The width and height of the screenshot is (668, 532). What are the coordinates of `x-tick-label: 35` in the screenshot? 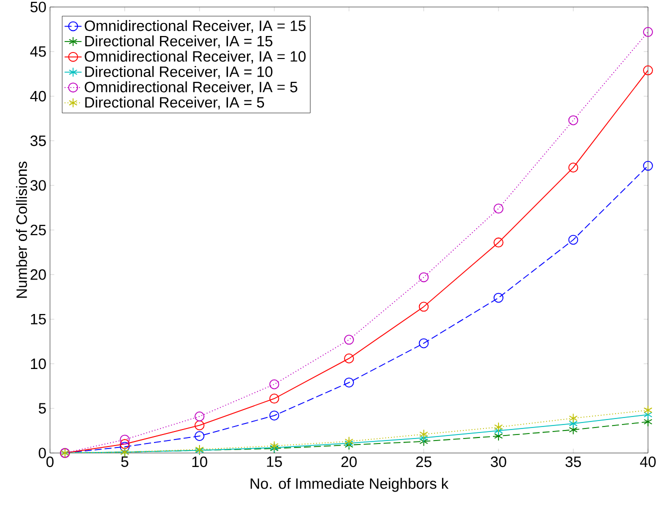 It's located at (573, 462).